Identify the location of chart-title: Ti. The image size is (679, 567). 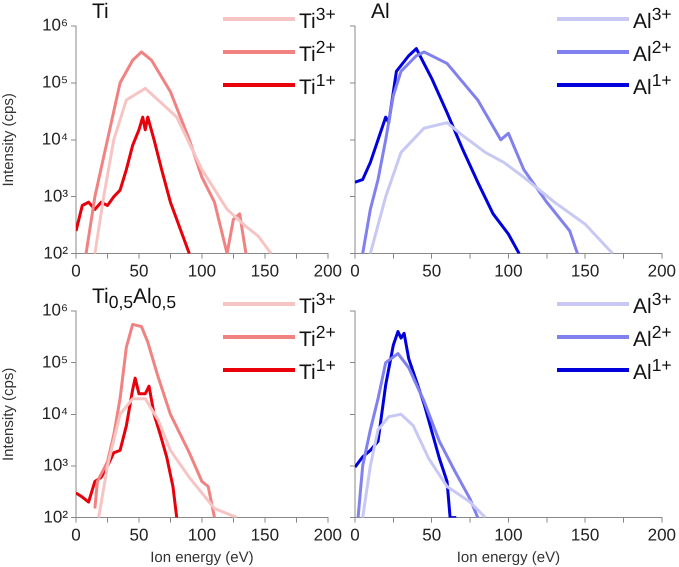
(100, 12).